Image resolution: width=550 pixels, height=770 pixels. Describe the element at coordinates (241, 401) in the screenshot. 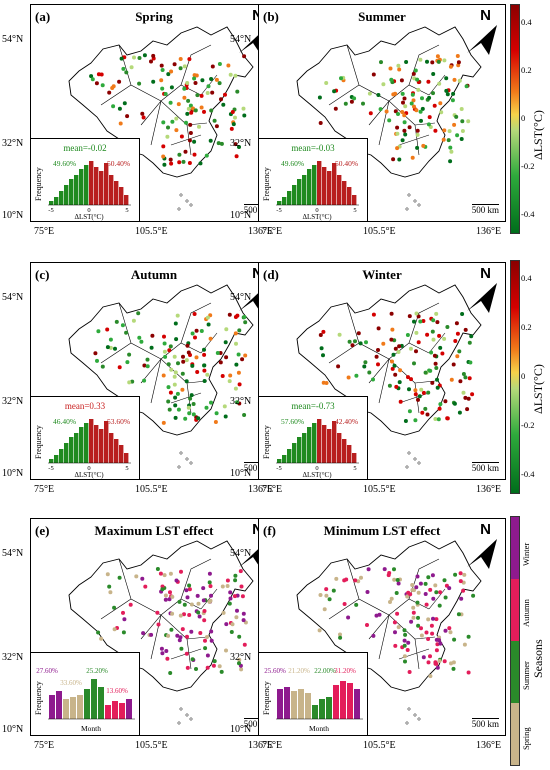

I see `latitude-label: 32°N` at that location.